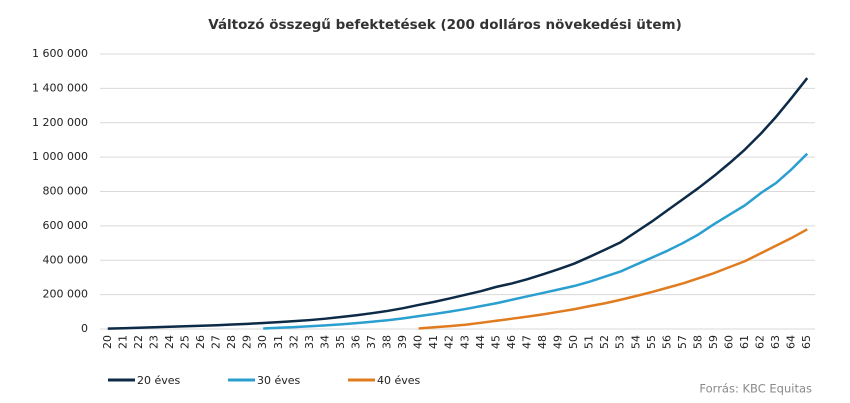  Describe the element at coordinates (309, 342) in the screenshot. I see `x-tick-label: 33` at that location.